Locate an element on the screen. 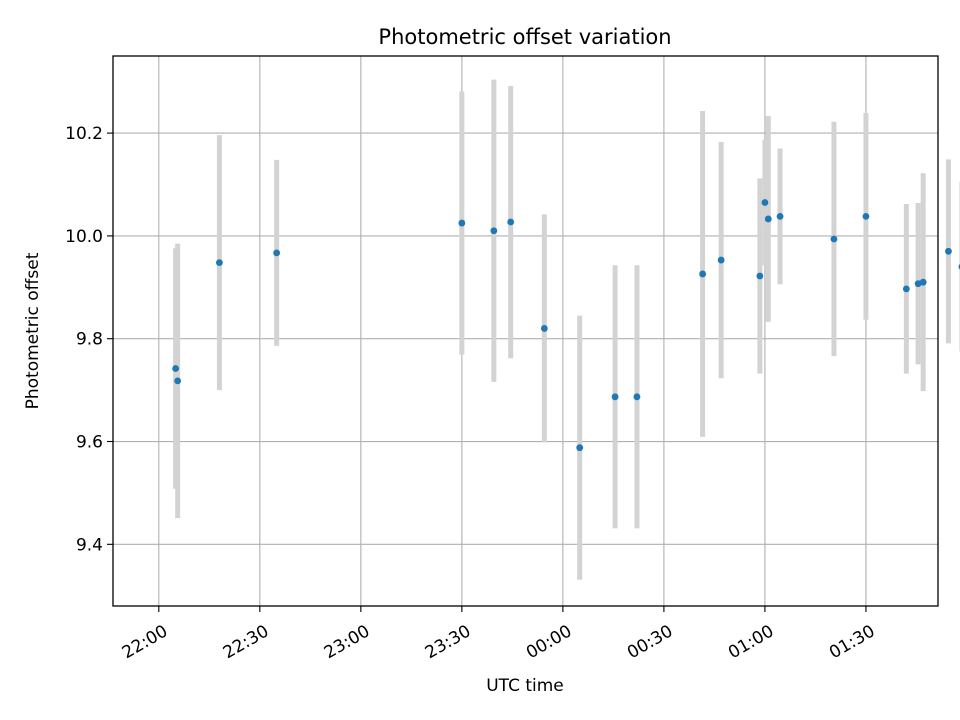  y-tick-label: 10.0 is located at coordinates (84, 237).